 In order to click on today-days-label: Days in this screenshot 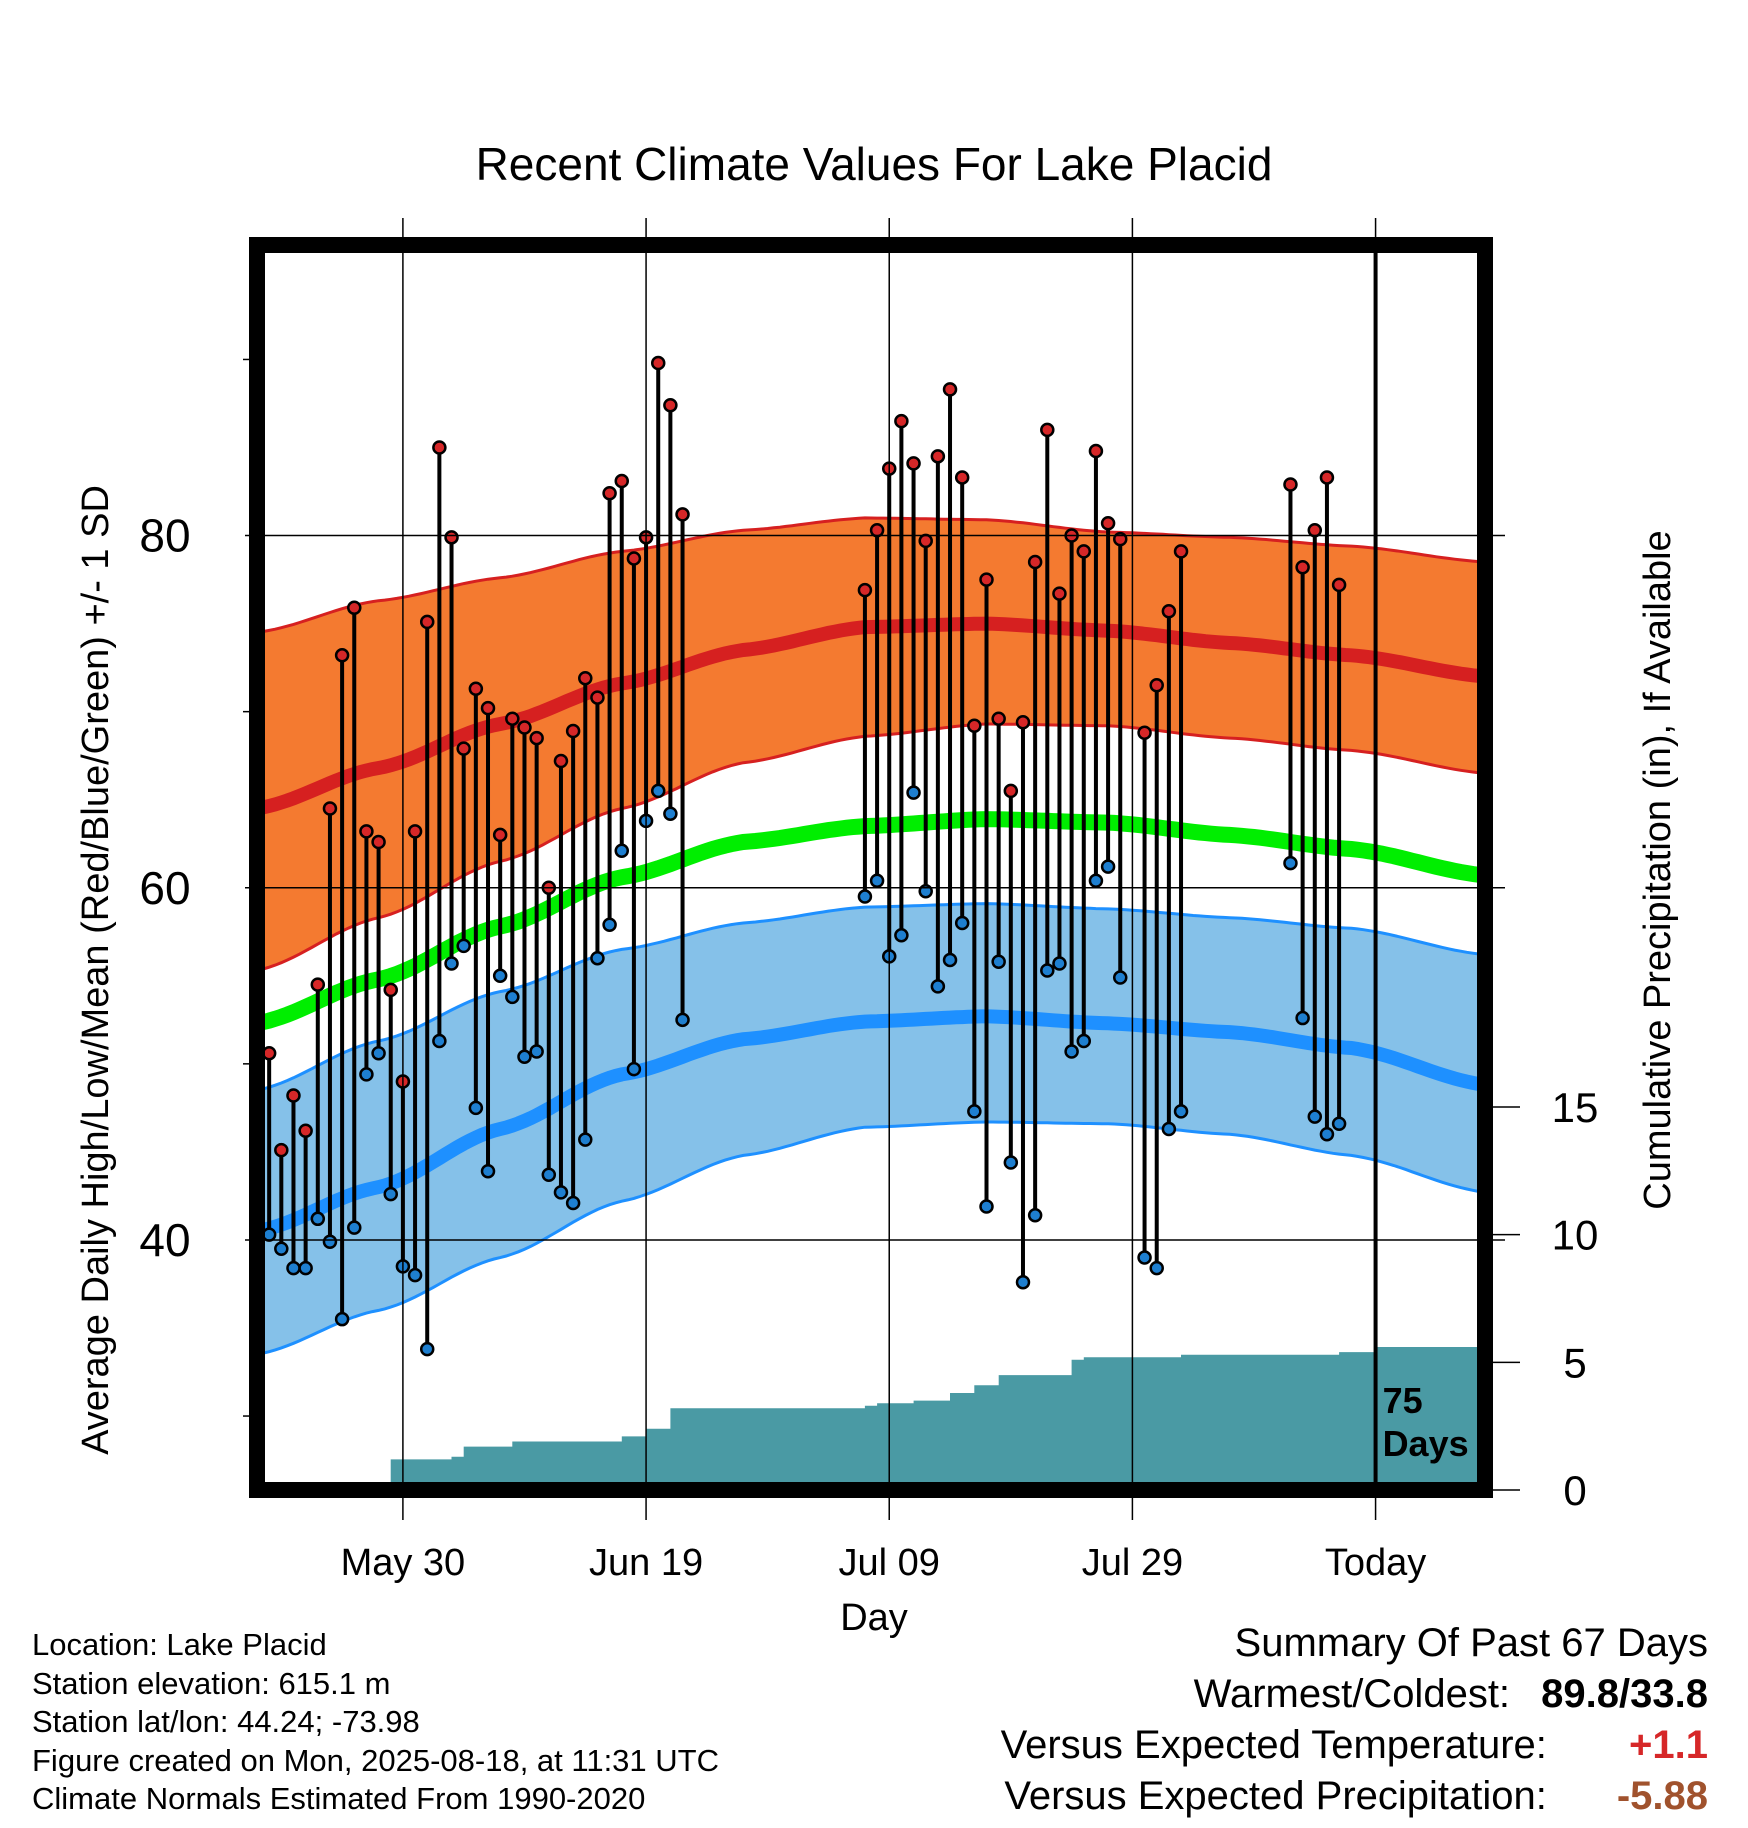, I will do `click(1426, 1443)`.